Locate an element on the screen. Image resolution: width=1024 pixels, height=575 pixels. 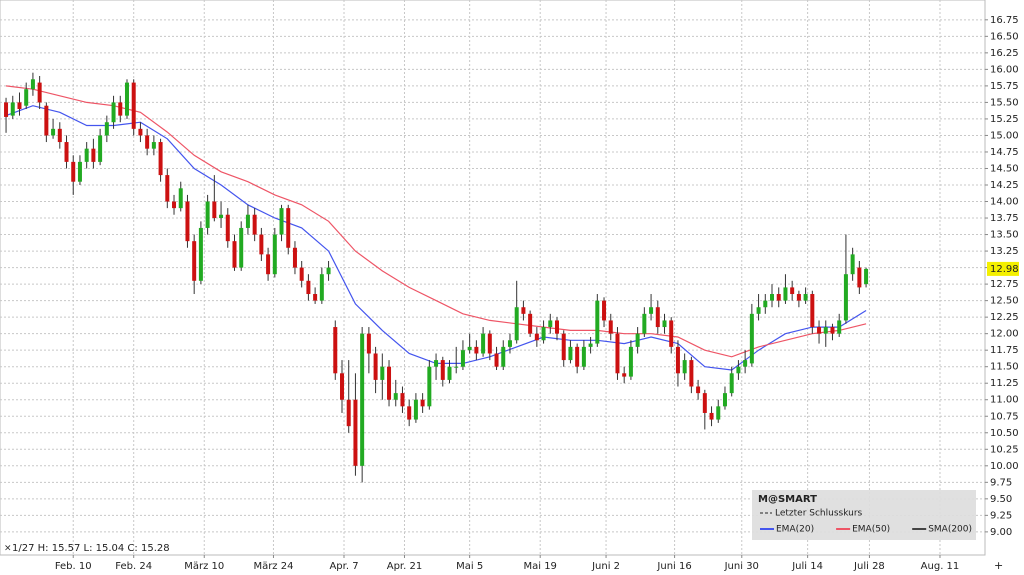
x-tick-label: Aug. 11 is located at coordinates (940, 566).